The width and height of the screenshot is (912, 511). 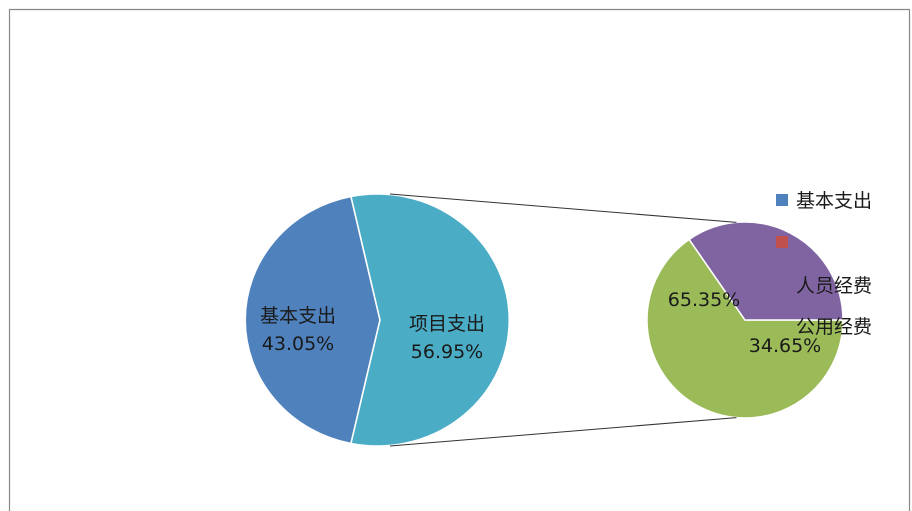 I want to click on secondary-slice-label-value: 34.65%, so click(x=785, y=346).